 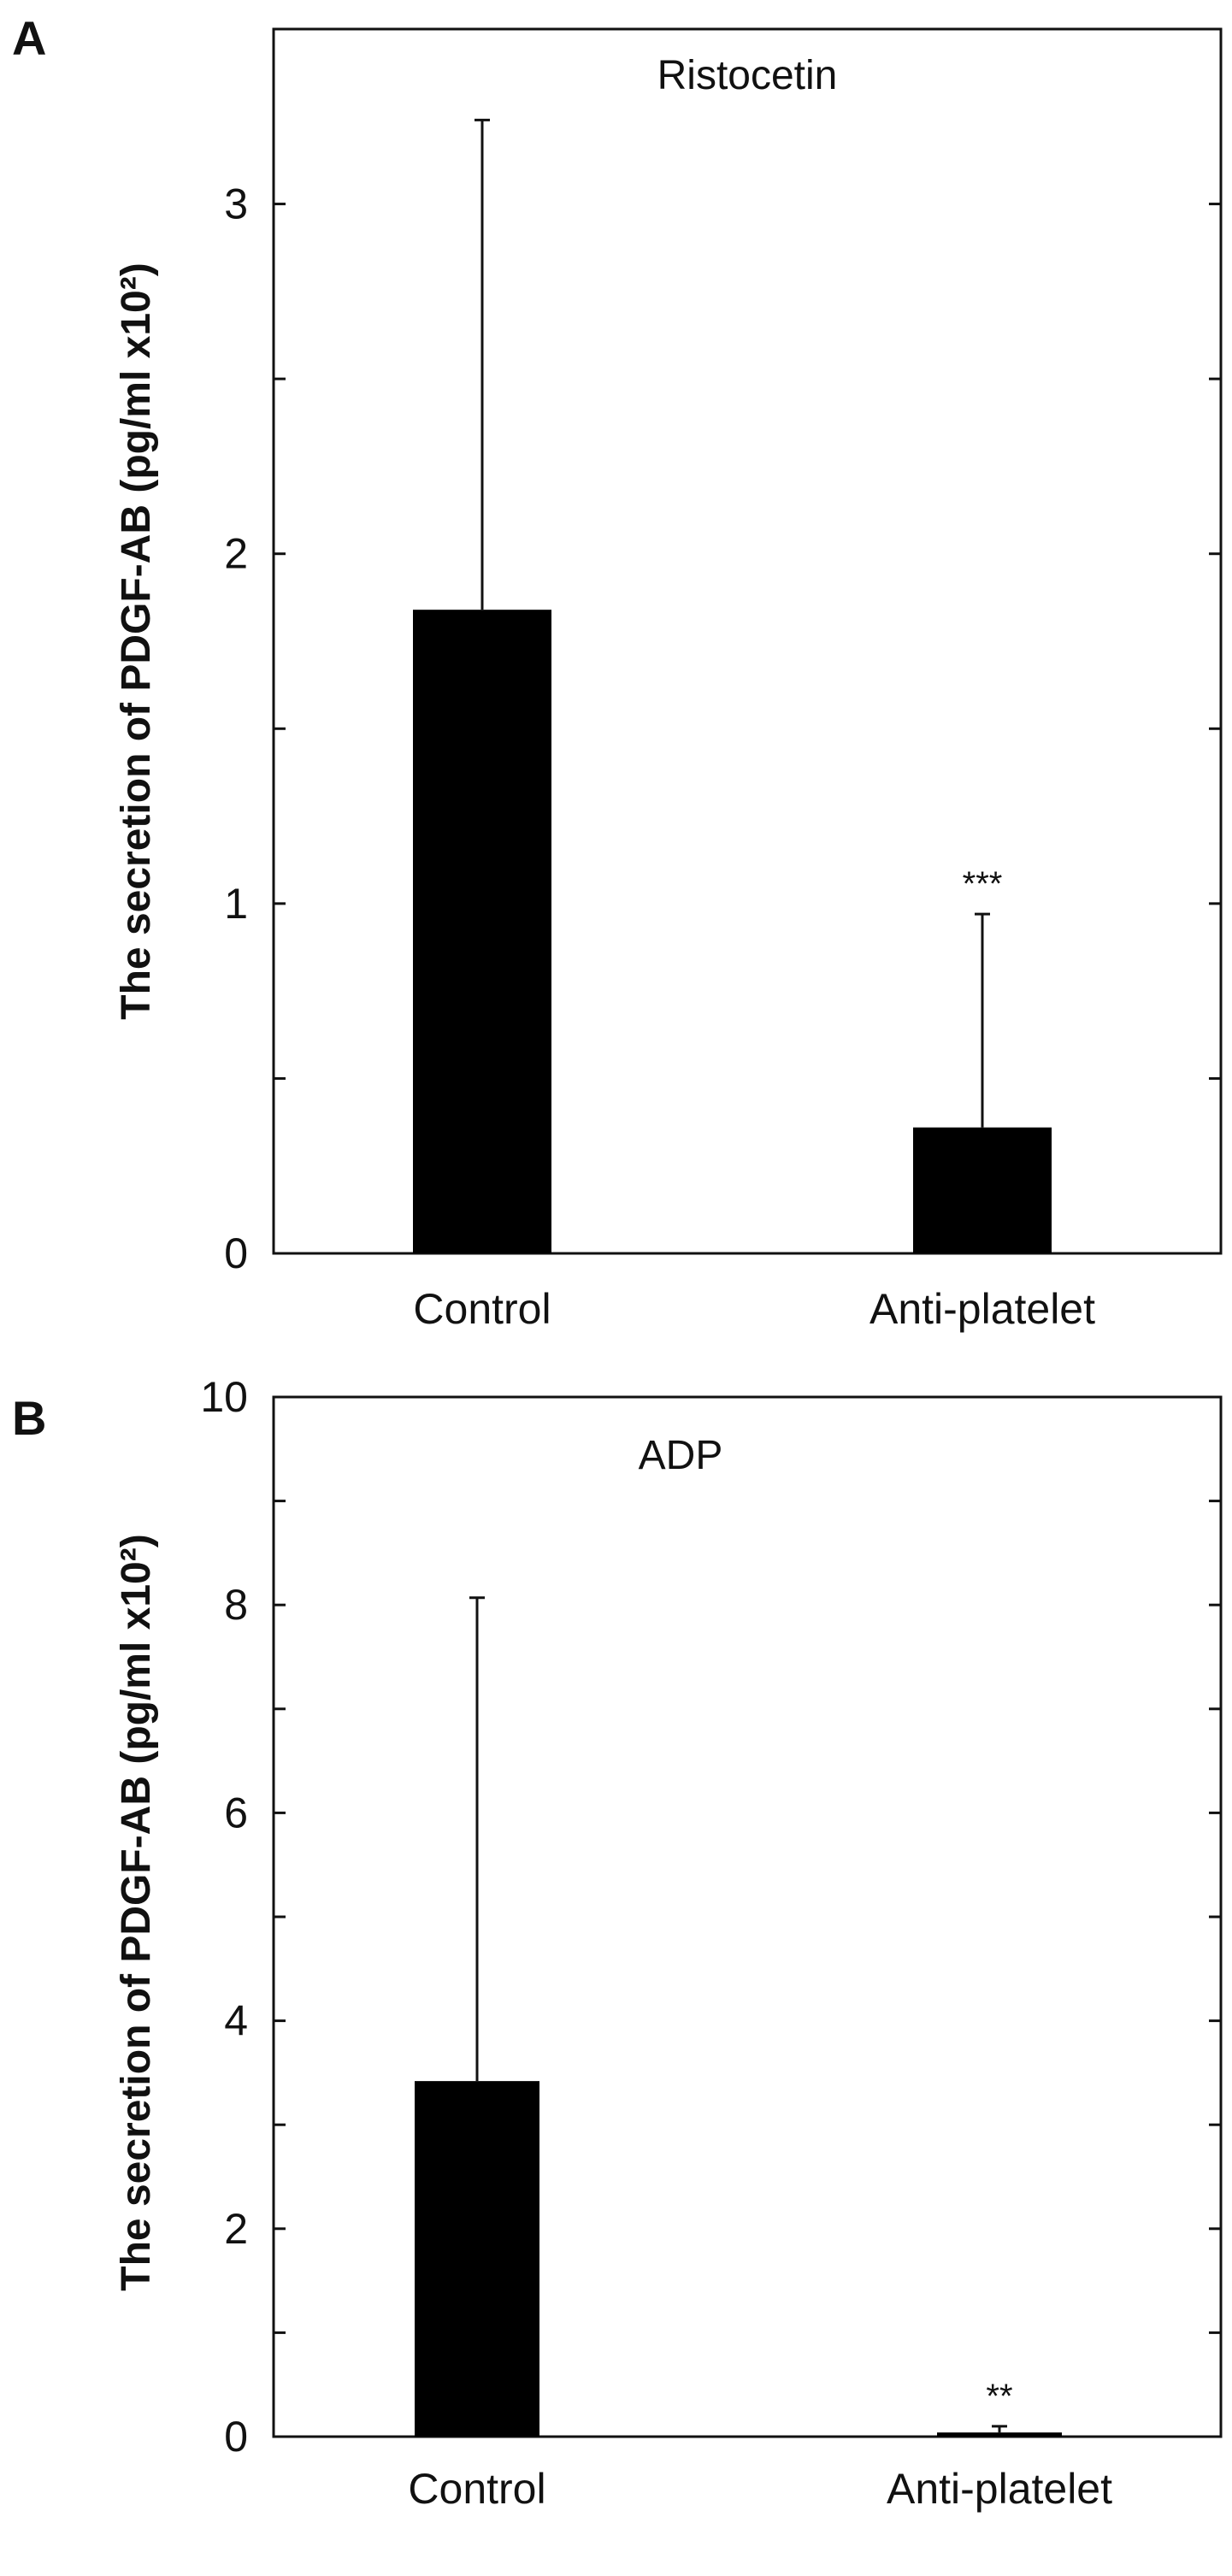 What do you see at coordinates (236, 204) in the screenshot?
I see `y-tick-label: 3` at bounding box center [236, 204].